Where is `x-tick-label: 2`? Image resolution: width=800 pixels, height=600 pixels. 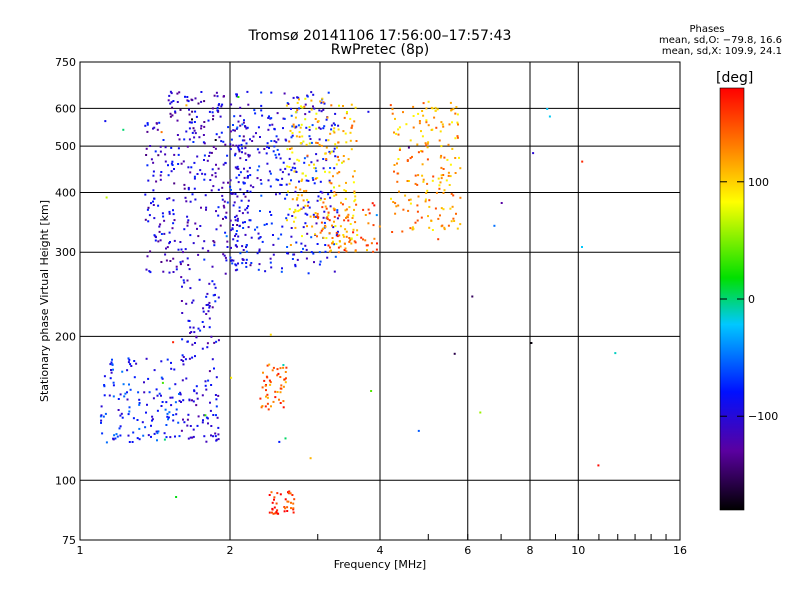 x-tick-label: 2 is located at coordinates (230, 550).